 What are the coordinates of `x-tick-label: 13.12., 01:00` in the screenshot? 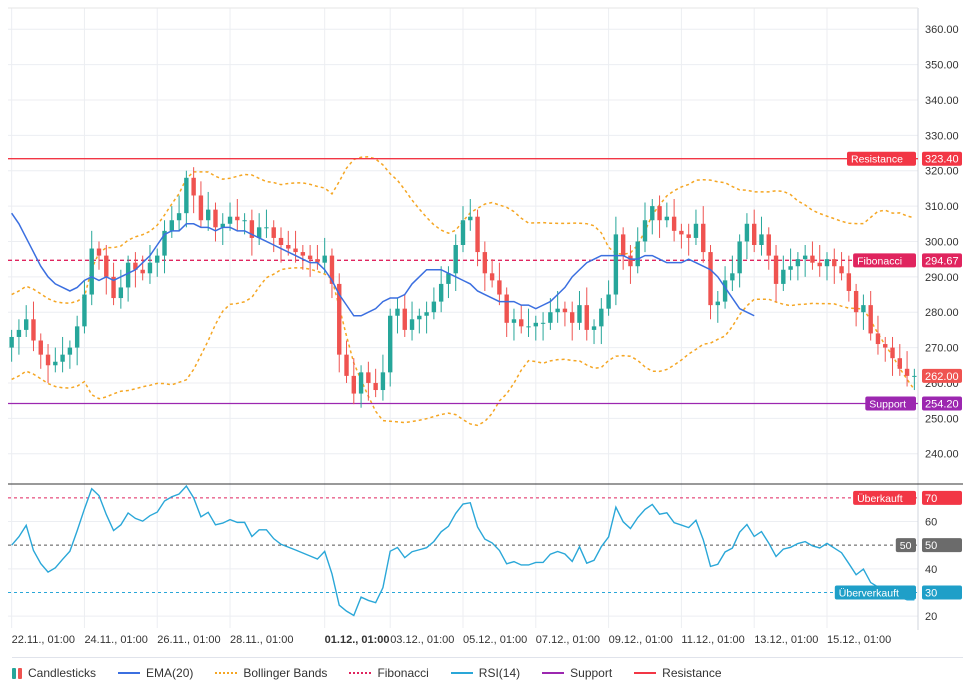 It's located at (786, 640).